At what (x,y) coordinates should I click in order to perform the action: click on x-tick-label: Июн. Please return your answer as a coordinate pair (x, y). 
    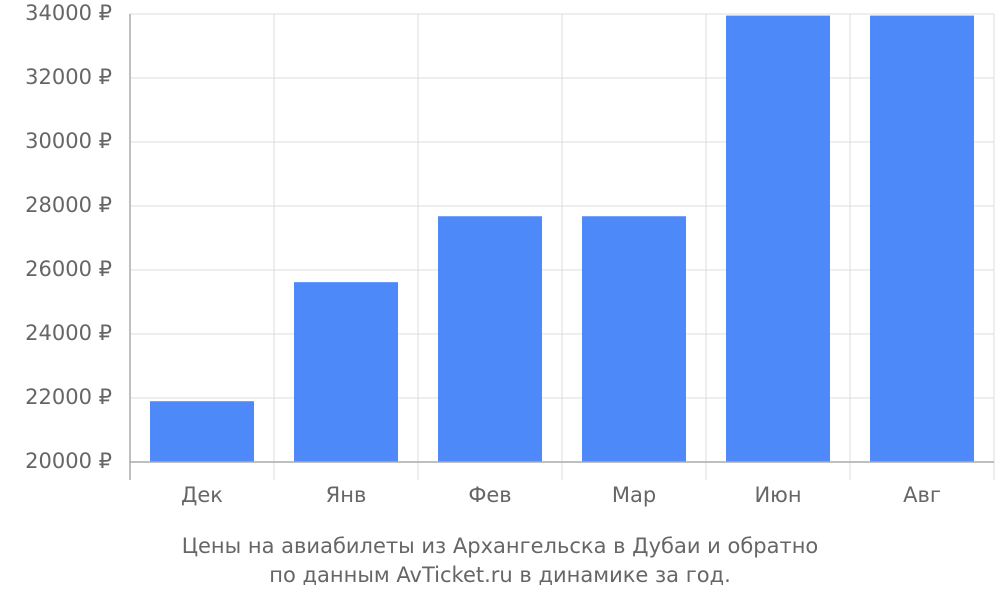
    Looking at the image, I should click on (777, 495).